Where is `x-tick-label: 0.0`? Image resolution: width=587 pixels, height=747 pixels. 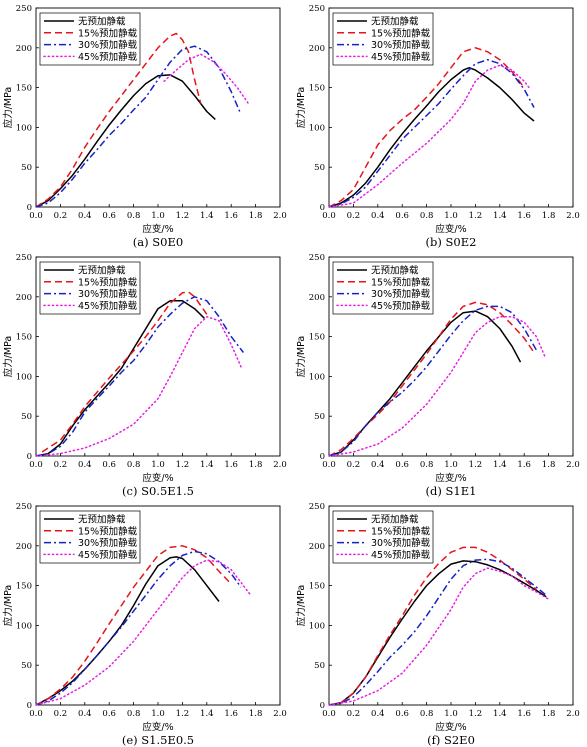 x-tick-label: 0.0 is located at coordinates (329, 714).